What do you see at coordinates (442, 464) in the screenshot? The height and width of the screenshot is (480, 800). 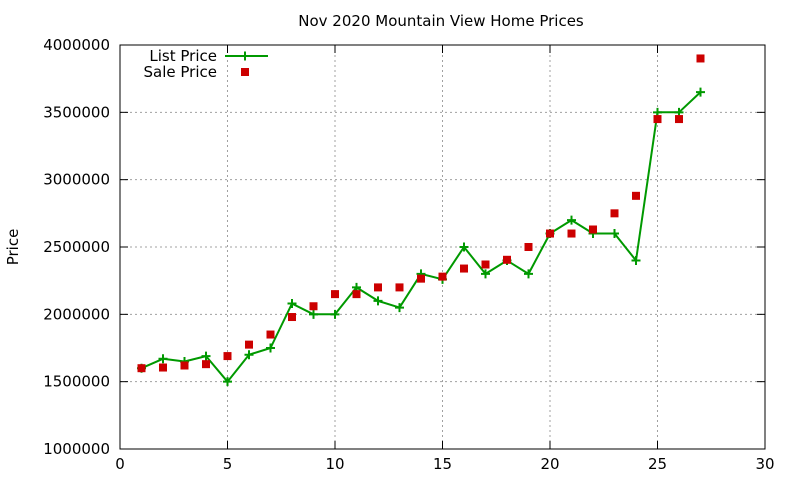 I see `x-tick-label: 15` at bounding box center [442, 464].